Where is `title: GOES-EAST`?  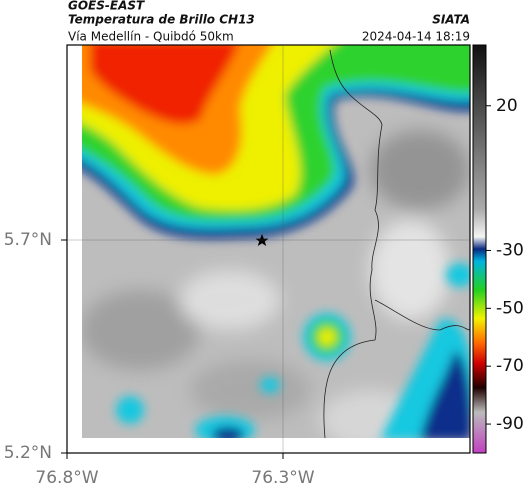
title: GOES-EAST is located at coordinates (106, 6).